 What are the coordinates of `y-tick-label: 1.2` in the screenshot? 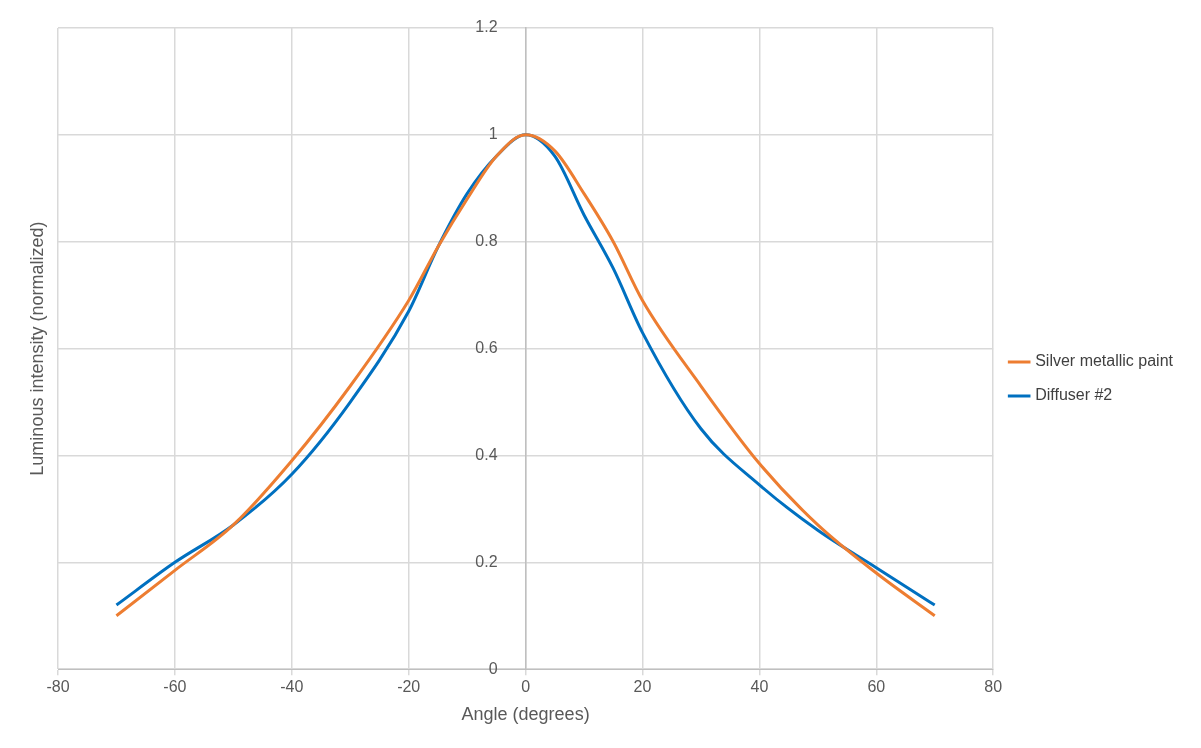 It's located at (486, 27).